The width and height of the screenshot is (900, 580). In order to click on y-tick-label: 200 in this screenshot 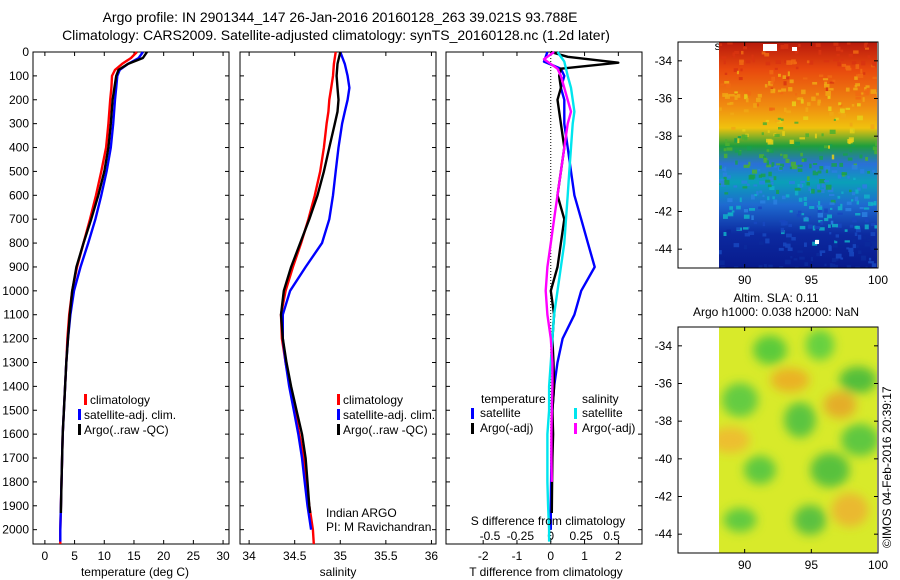, I will do `click(19, 100)`.